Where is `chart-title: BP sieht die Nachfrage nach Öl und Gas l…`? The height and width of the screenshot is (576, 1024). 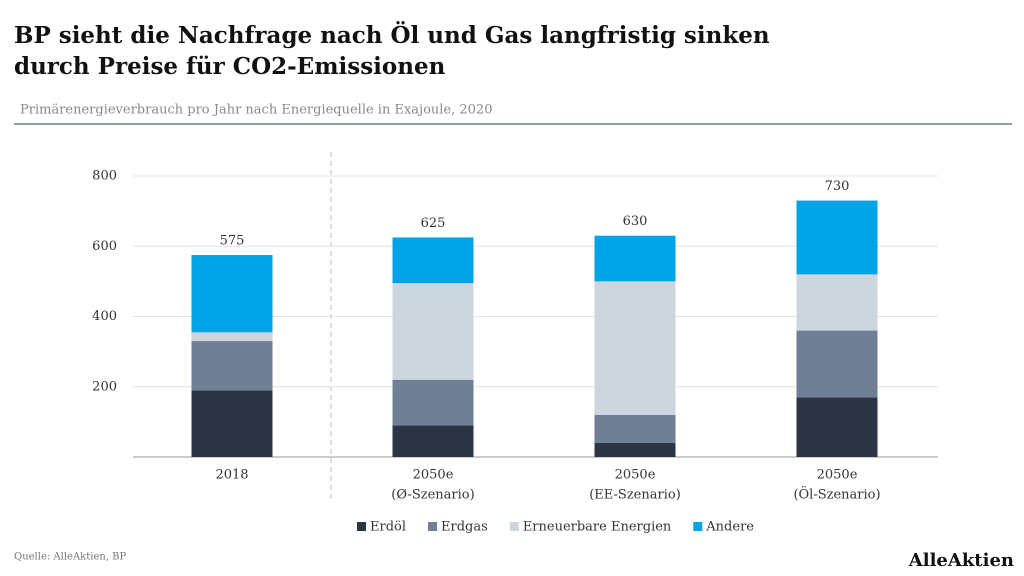
chart-title: BP sieht die Nachfrage nach Öl und Gas l… is located at coordinates (392, 35).